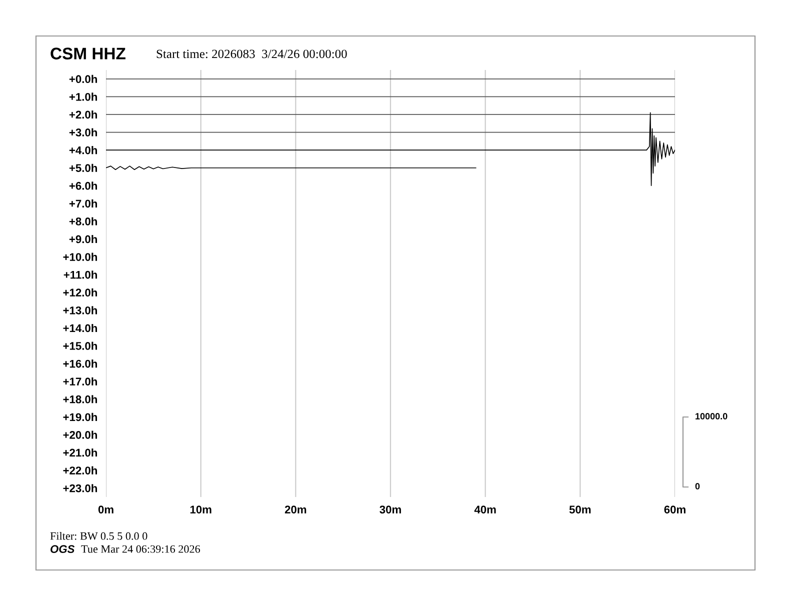 This screenshot has width=792, height=612. Describe the element at coordinates (80, 399) in the screenshot. I see `y-tick-label: +18.0h` at that location.